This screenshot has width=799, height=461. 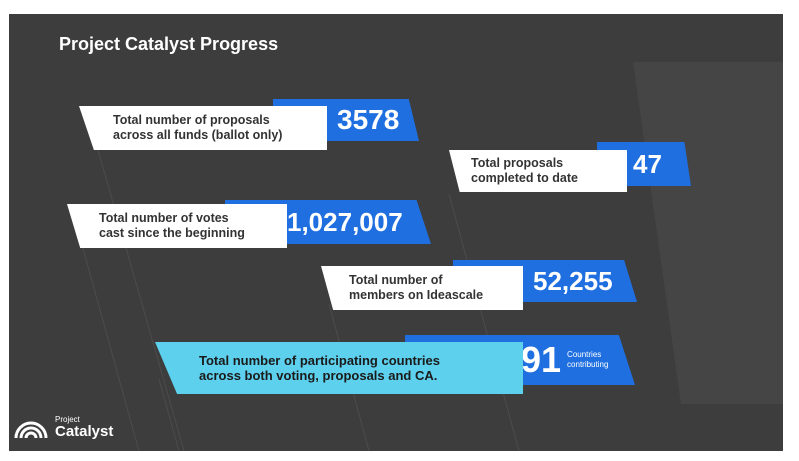 I want to click on project-catalyst-logo: Project Catalyst, so click(x=63, y=427).